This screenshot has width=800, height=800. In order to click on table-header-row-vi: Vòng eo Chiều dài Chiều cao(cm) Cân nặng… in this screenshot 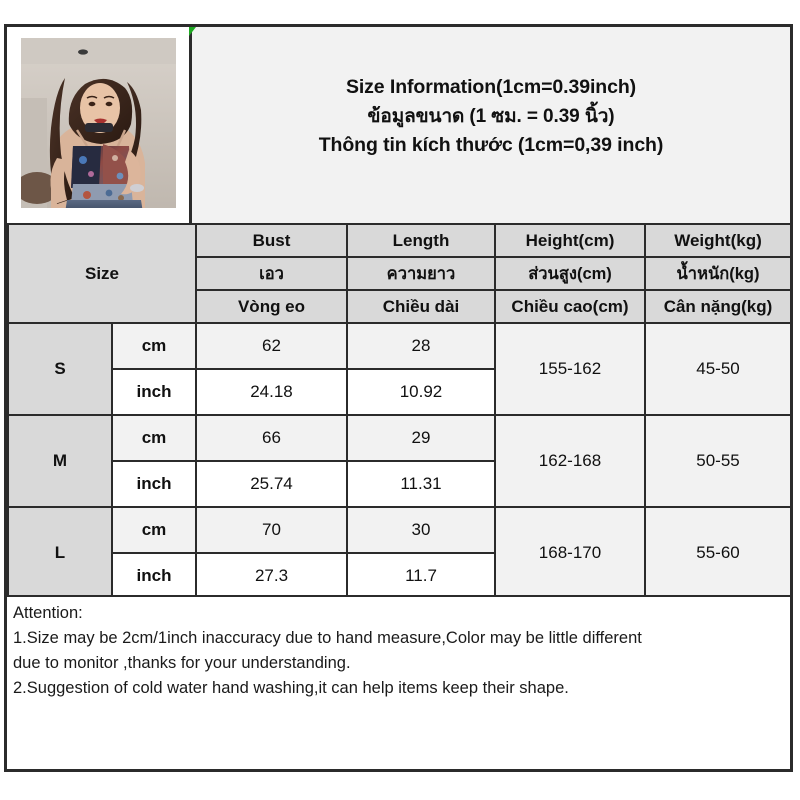, I will do `click(400, 306)`.